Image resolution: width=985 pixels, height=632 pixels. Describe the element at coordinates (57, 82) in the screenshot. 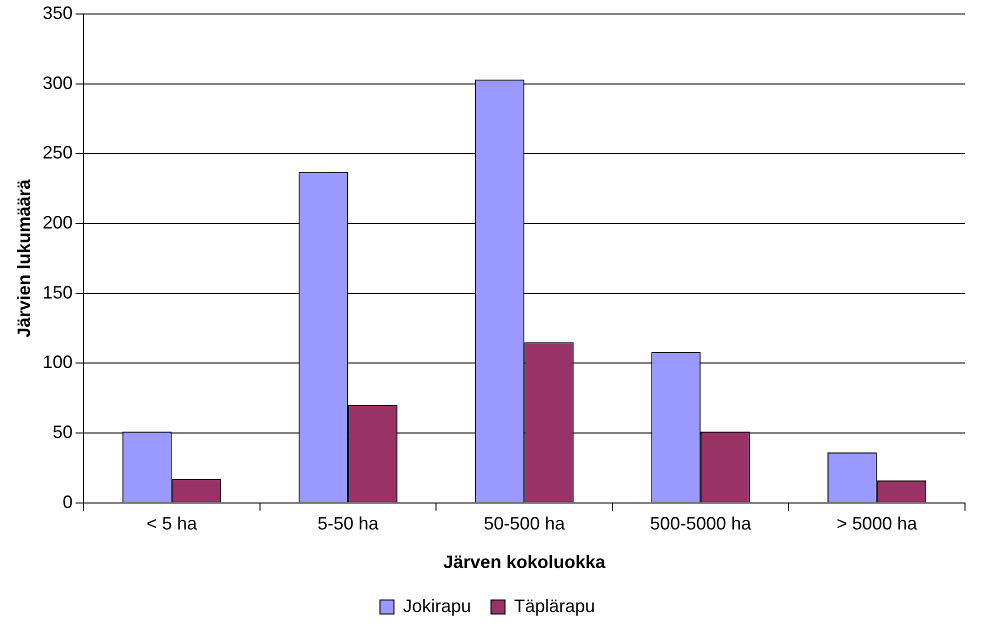

I see `y-tick-label: 300` at that location.